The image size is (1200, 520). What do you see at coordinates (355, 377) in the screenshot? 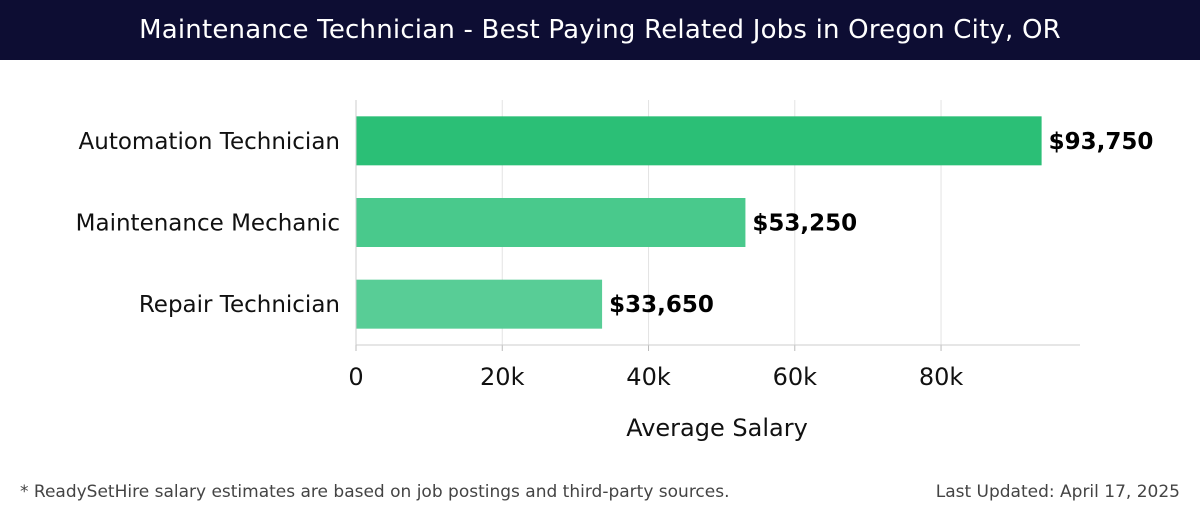
I see `x-tick-label: 0` at bounding box center [355, 377].